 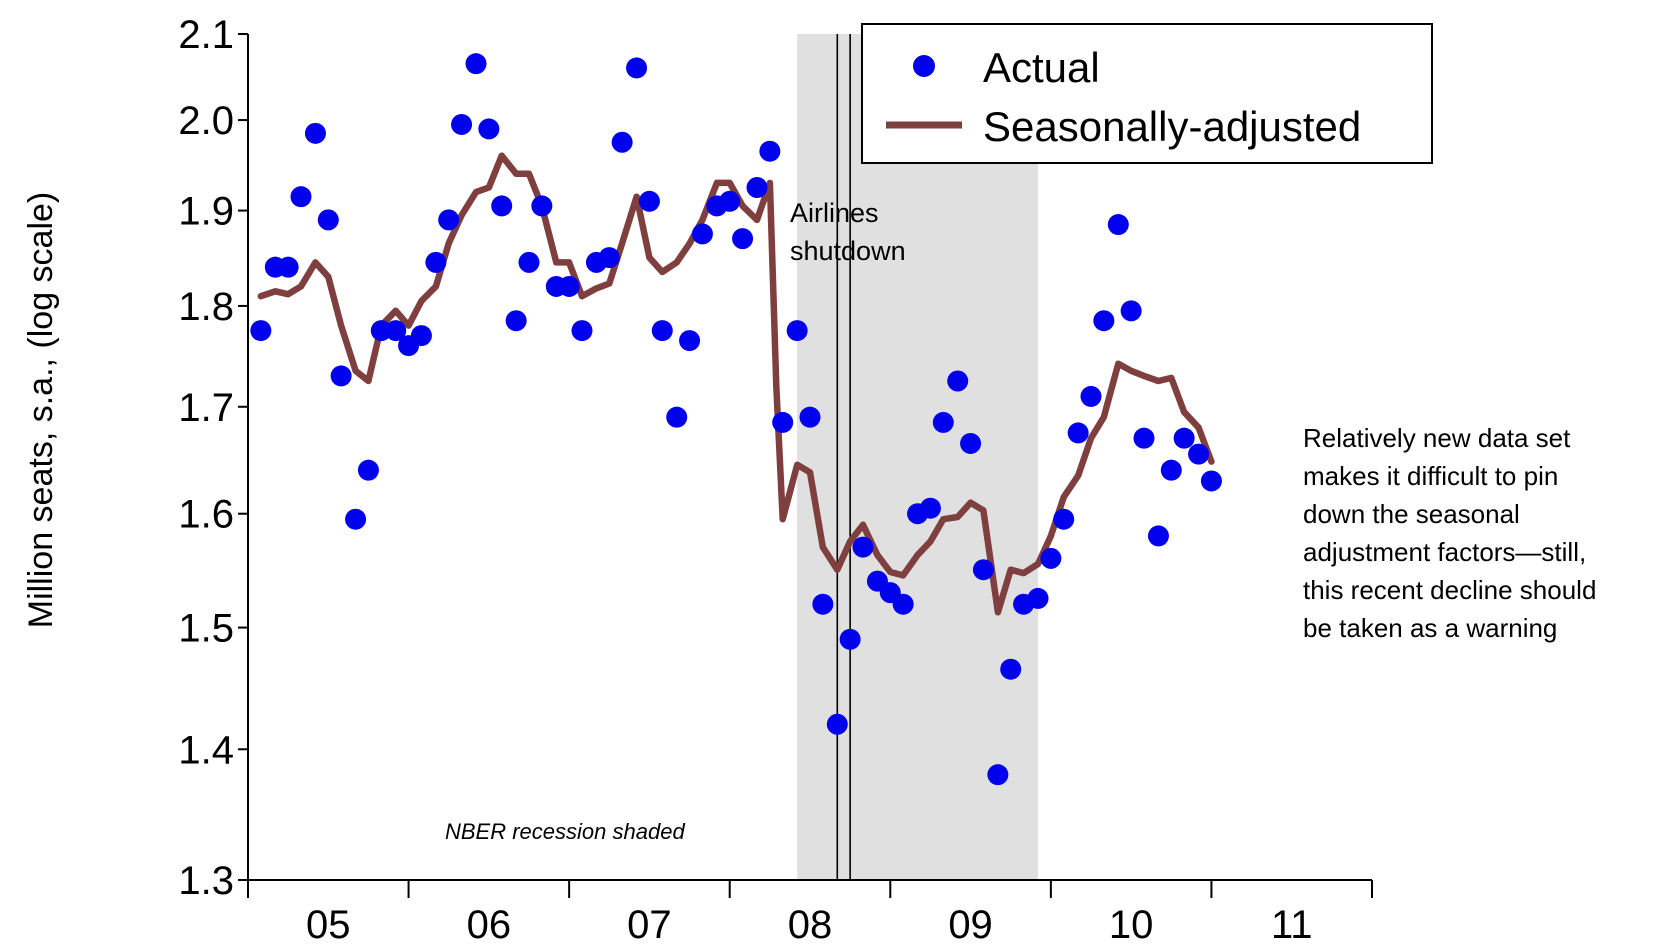 What do you see at coordinates (206, 121) in the screenshot?
I see `y-tick-label: 2.0` at bounding box center [206, 121].